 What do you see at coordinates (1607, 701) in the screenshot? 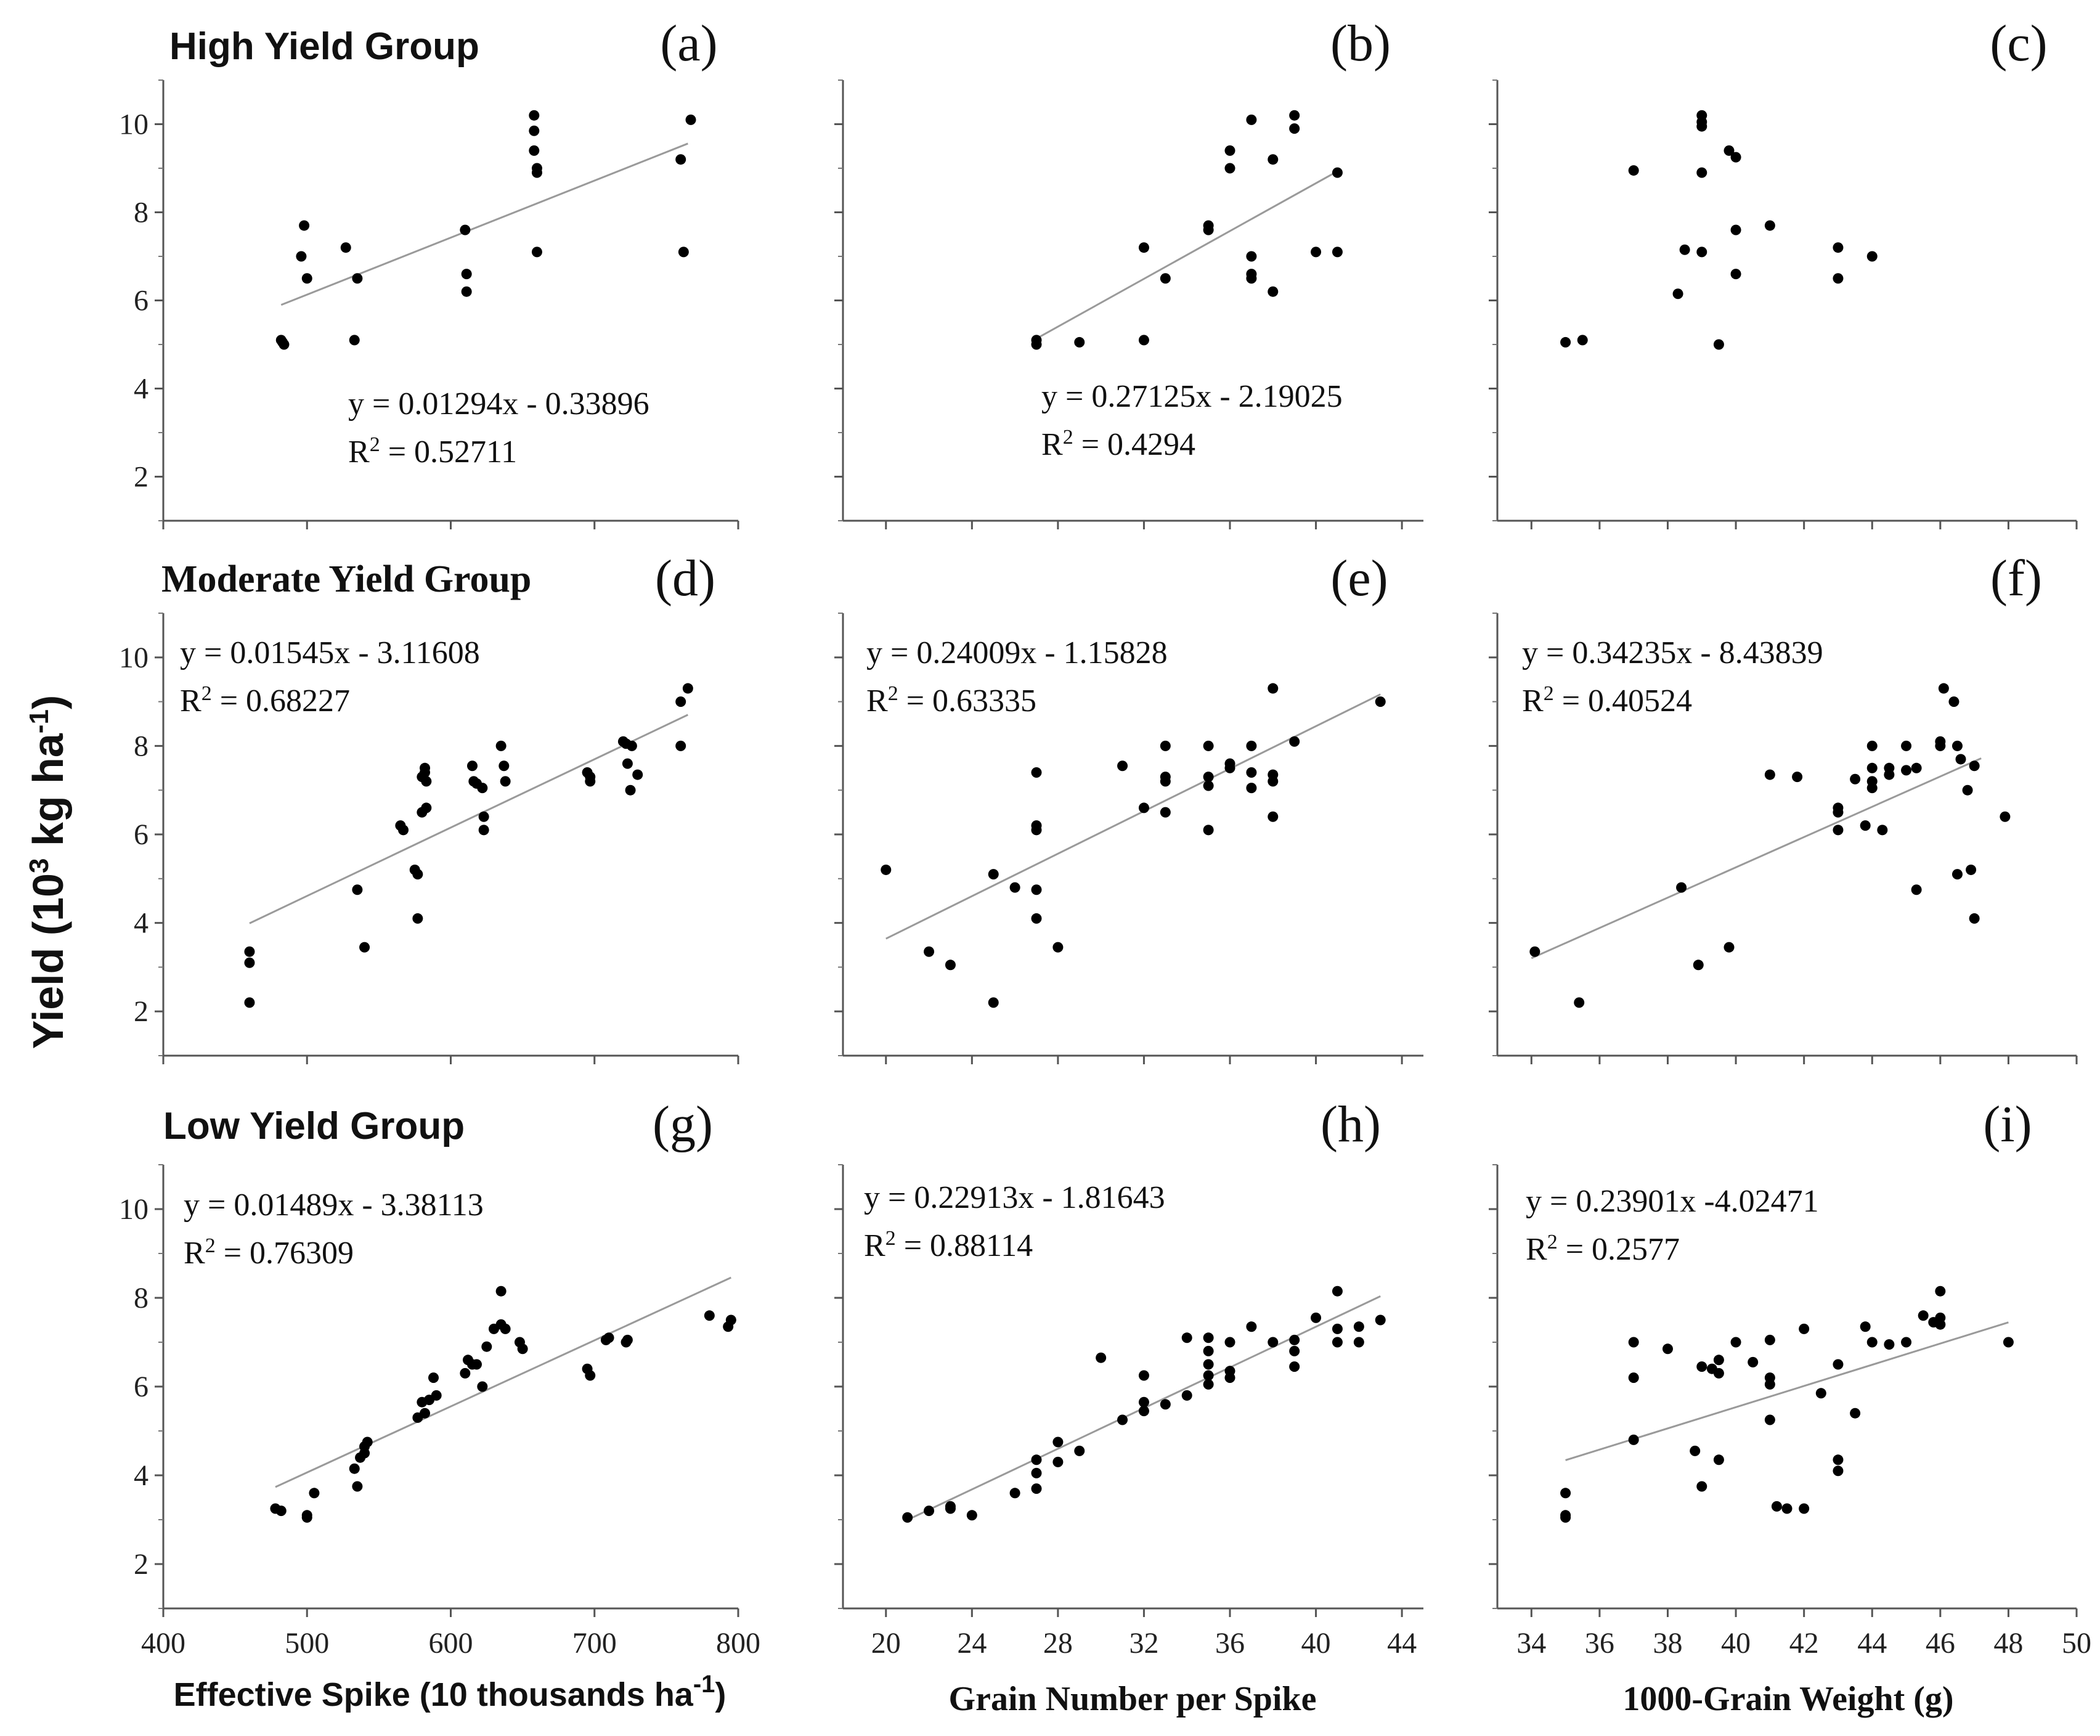
I see `r-squared-label: R2 = 0.40524` at bounding box center [1607, 701].